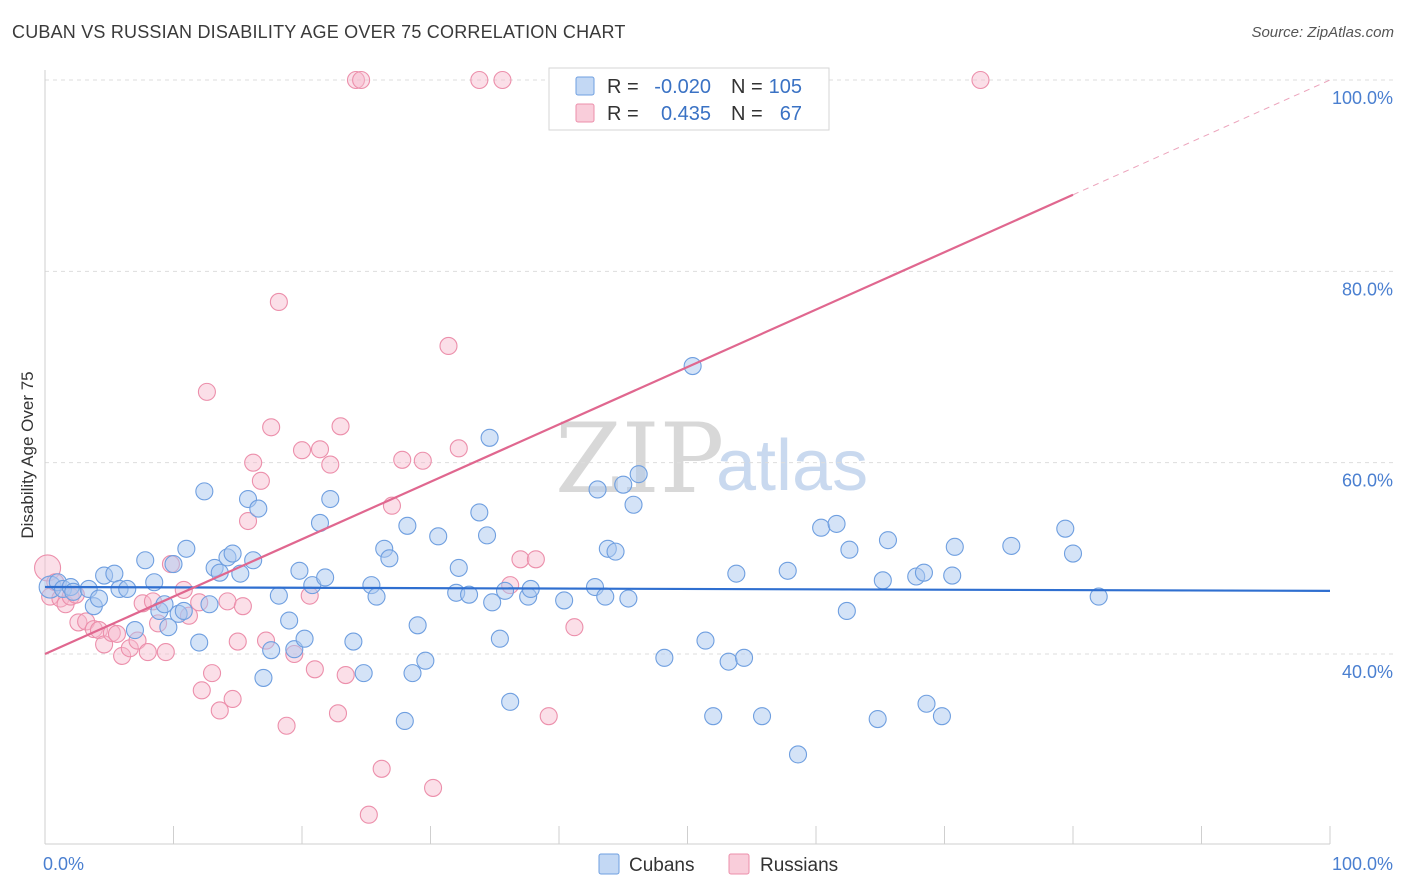  I want to click on y-tick-label-40: 40.0%, so click(1367, 672).